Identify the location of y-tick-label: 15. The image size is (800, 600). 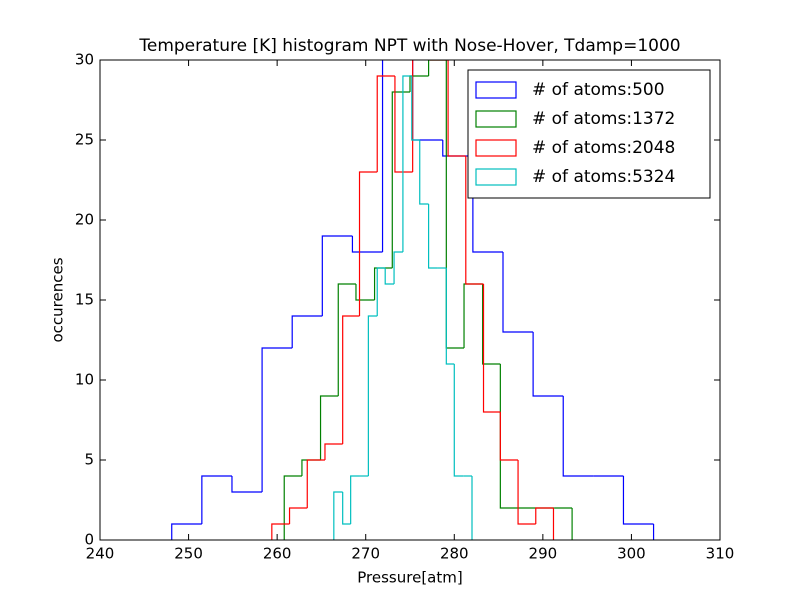
(84, 300).